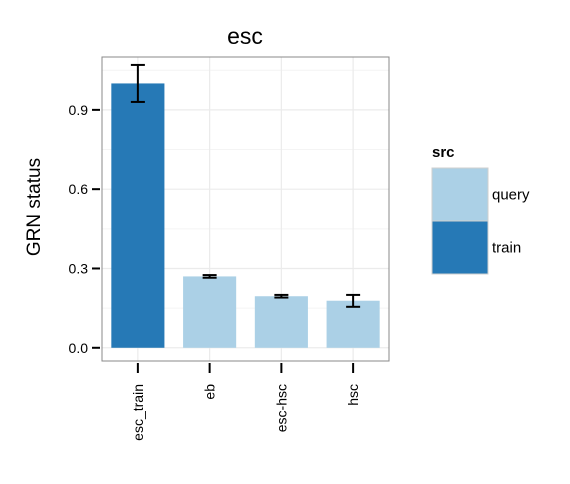  Describe the element at coordinates (79, 348) in the screenshot. I see `y-tick-label: 0.0` at that location.